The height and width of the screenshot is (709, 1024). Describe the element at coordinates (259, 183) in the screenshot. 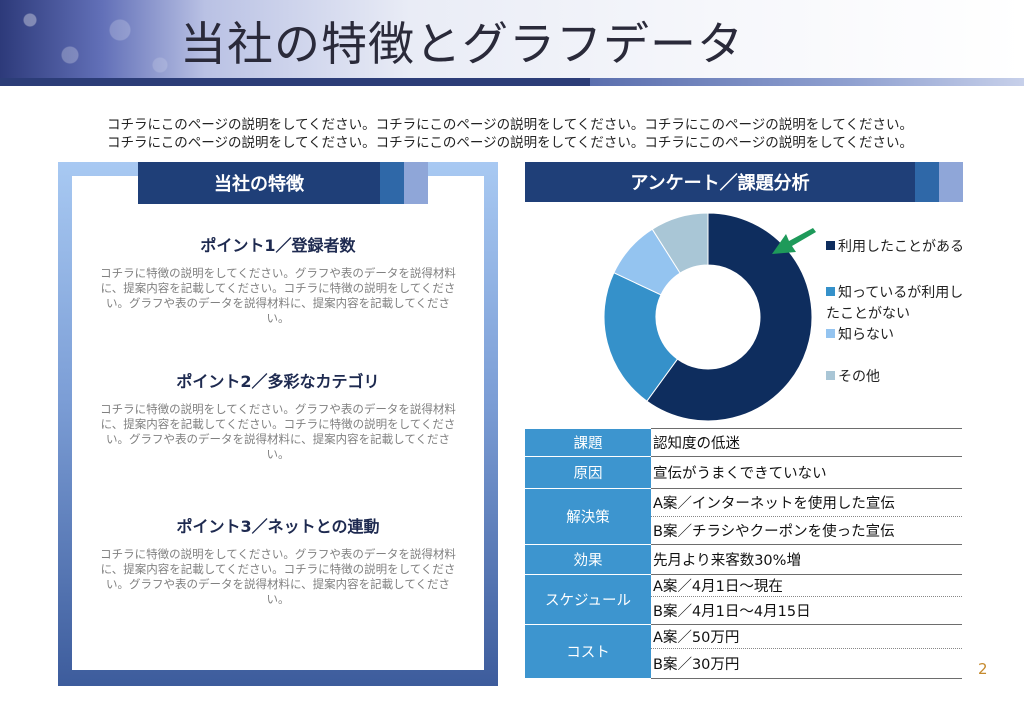

I see `features-heading: 当社の特徴` at that location.